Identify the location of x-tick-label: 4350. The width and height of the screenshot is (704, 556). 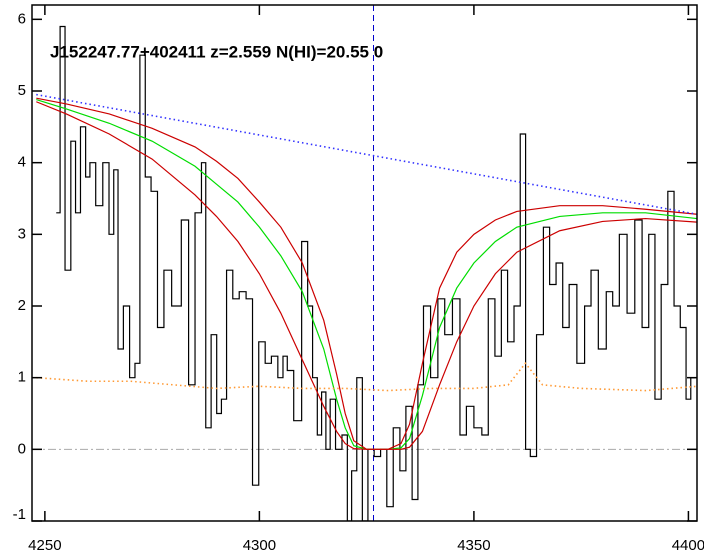
(473, 545).